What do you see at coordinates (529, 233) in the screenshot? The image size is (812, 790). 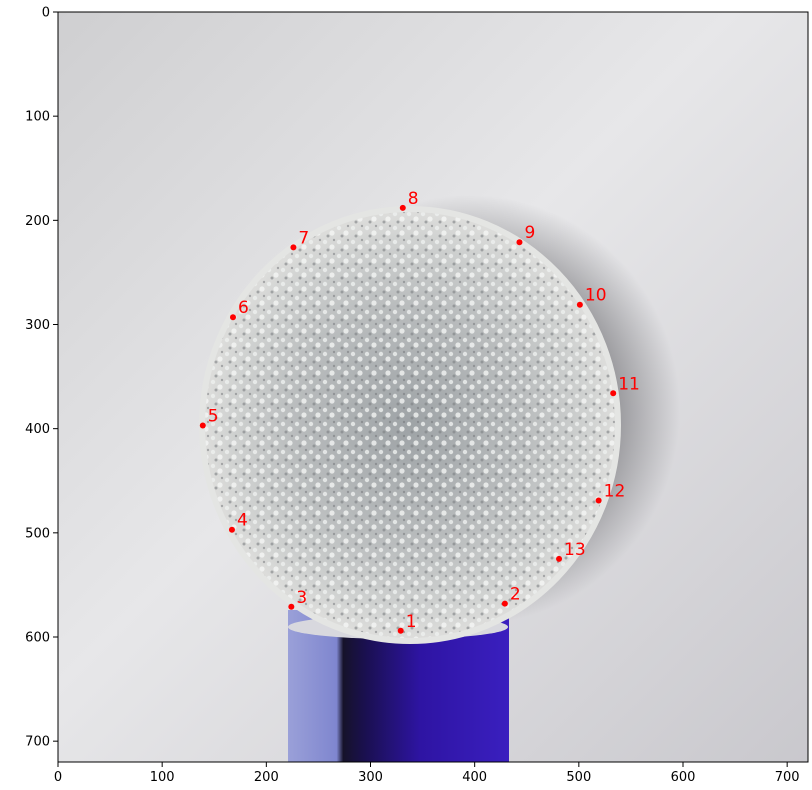 I see `keypoint-label: 9` at bounding box center [529, 233].